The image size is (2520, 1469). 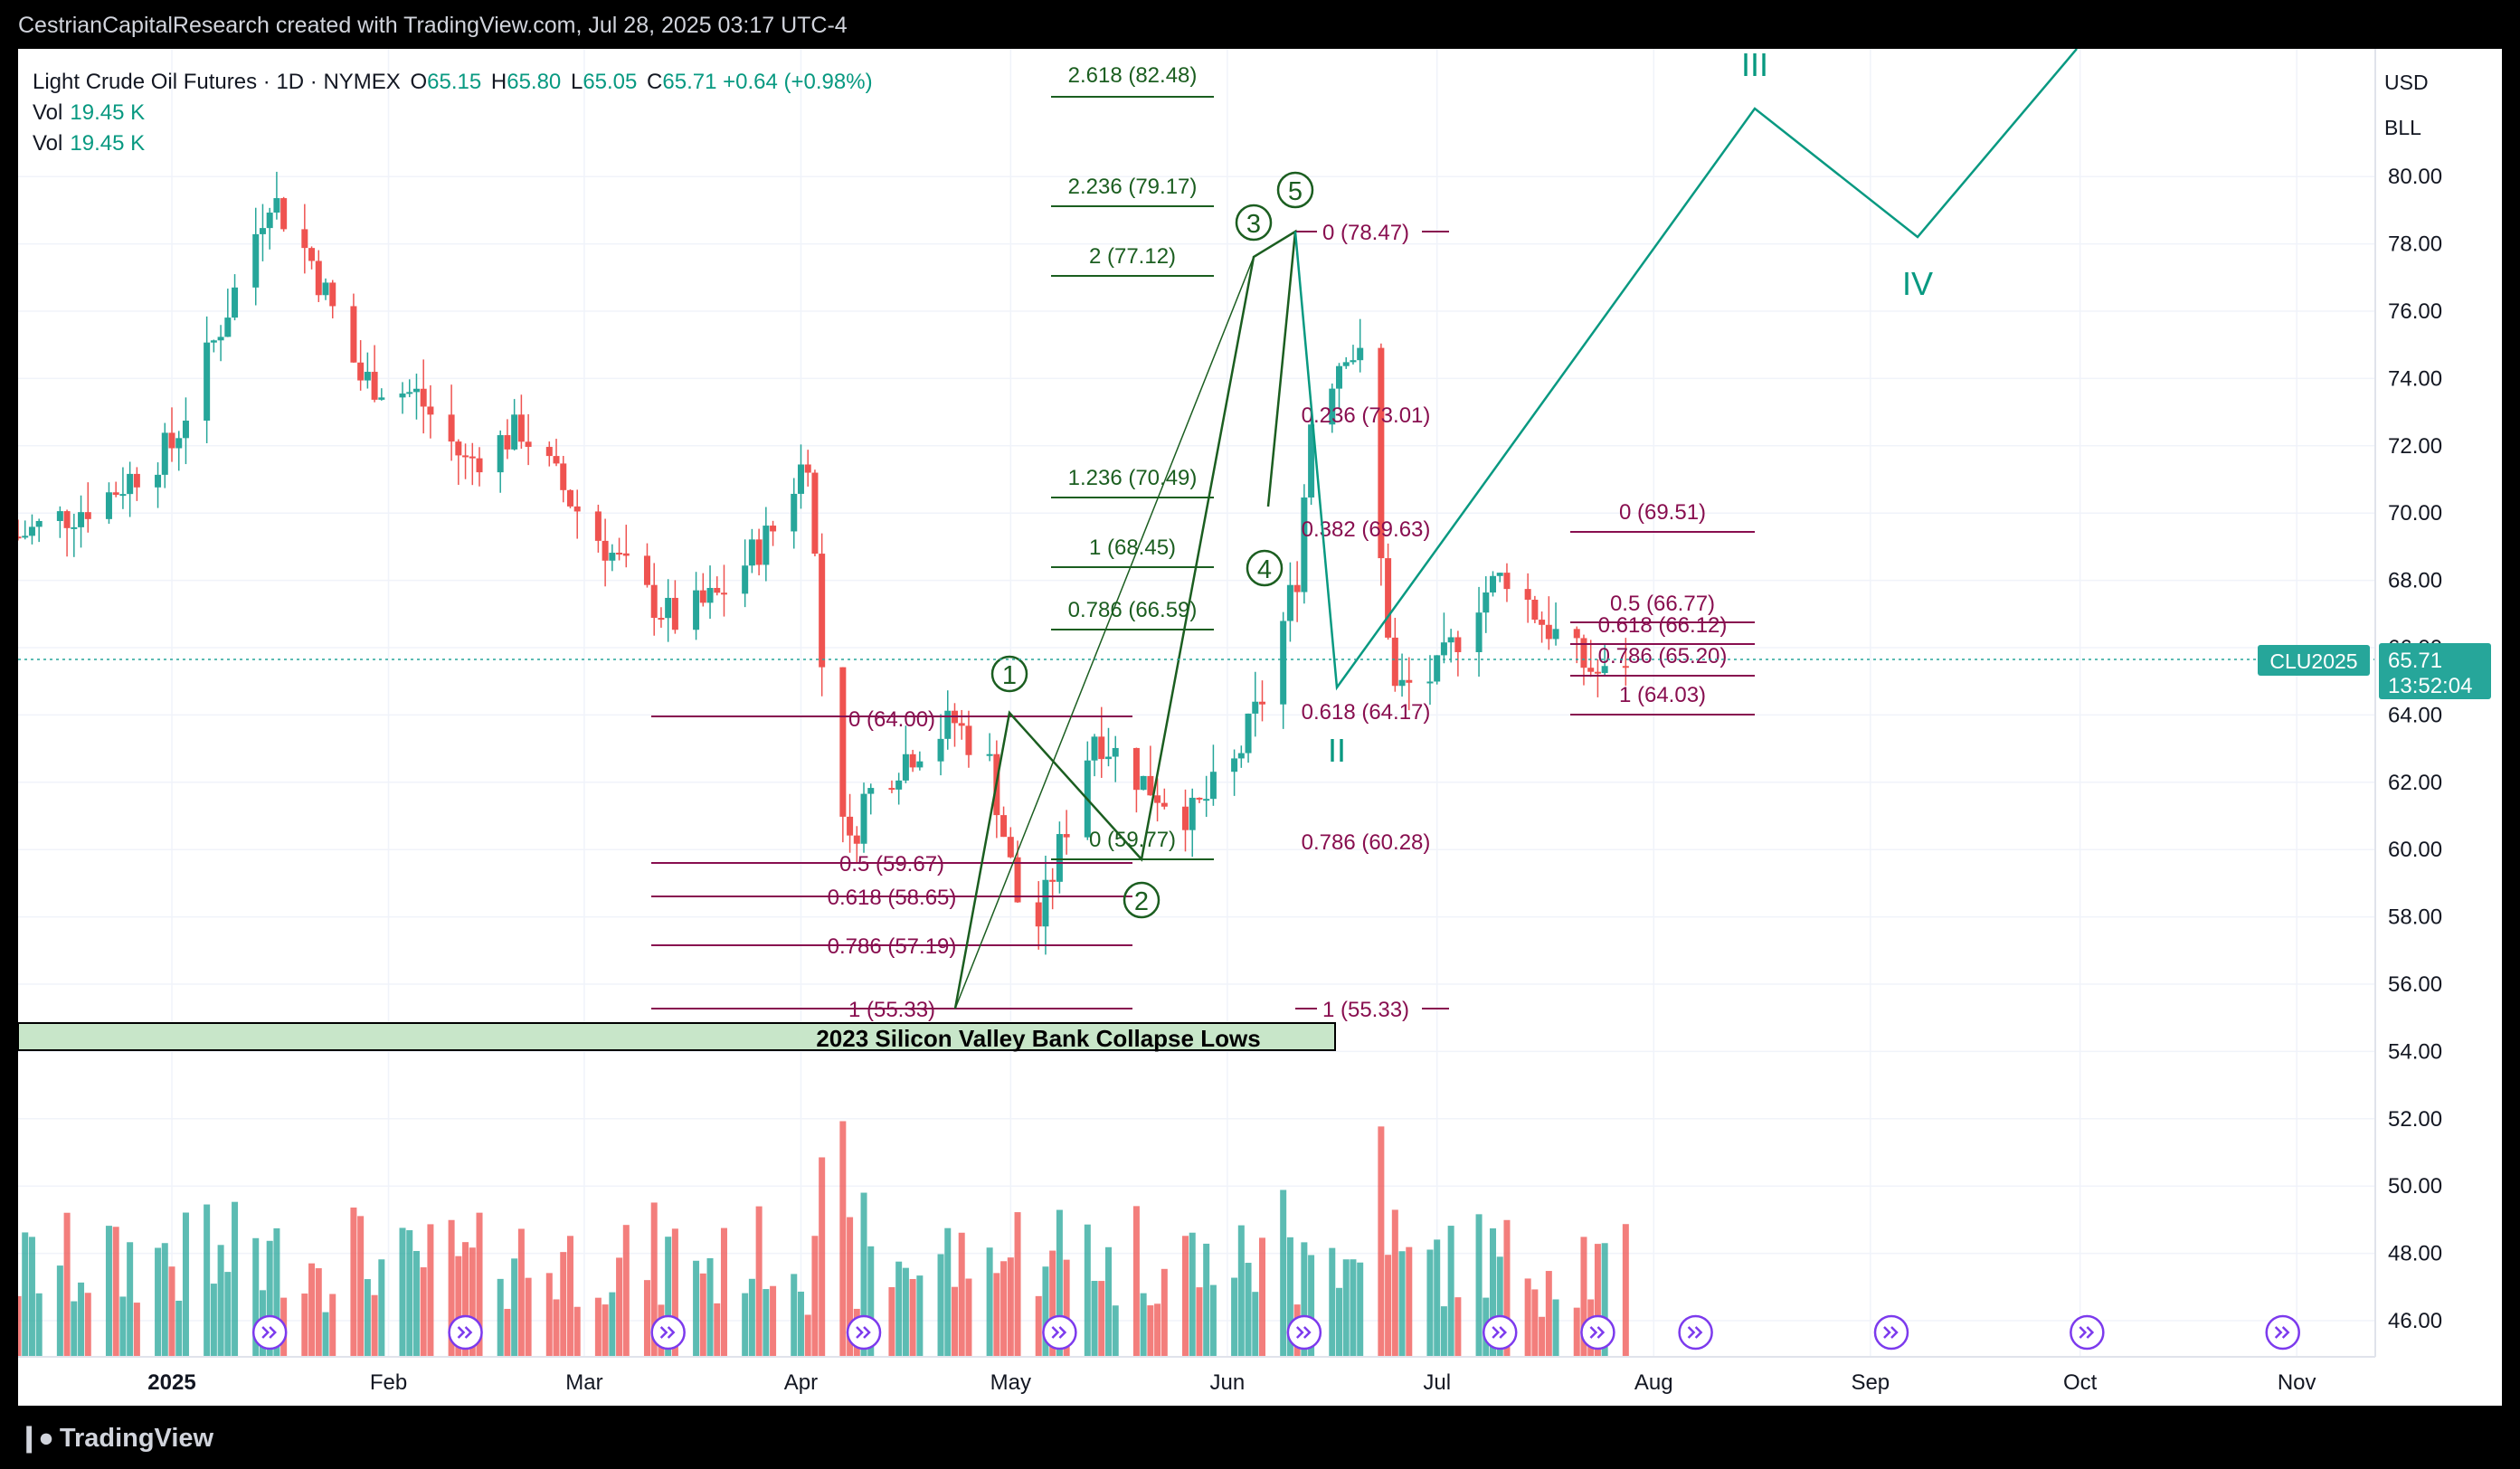 I want to click on fib-purple-b-label-4: 0.618 (64.17), so click(x=1367, y=712).